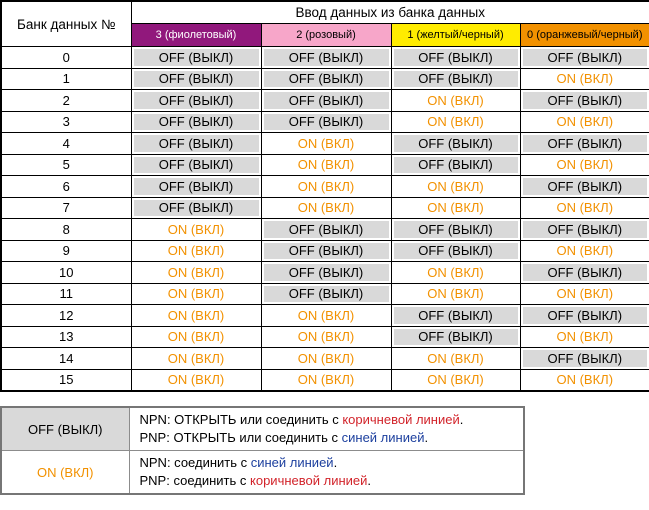 This screenshot has height=510, width=649. What do you see at coordinates (195, 480) in the screenshot?
I see `legend-text: PNP: соединить с` at bounding box center [195, 480].